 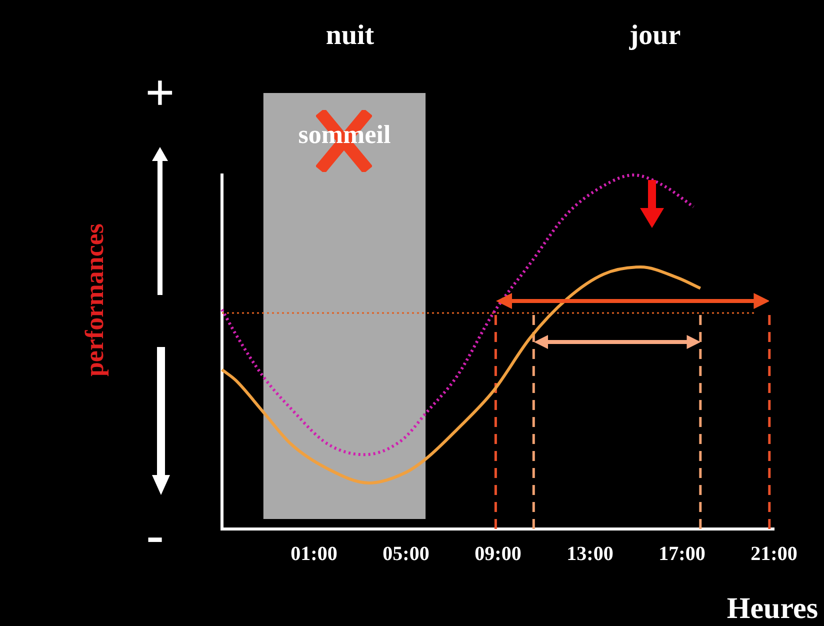 I want to click on x-tick-label: 21:00, so click(x=774, y=554).